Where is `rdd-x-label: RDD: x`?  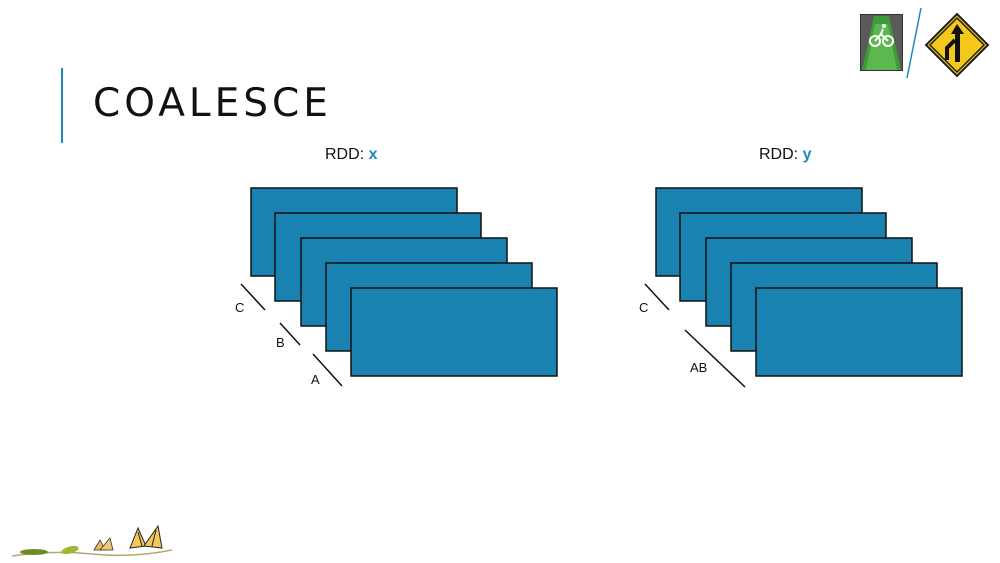 rdd-x-label: RDD: x is located at coordinates (351, 155).